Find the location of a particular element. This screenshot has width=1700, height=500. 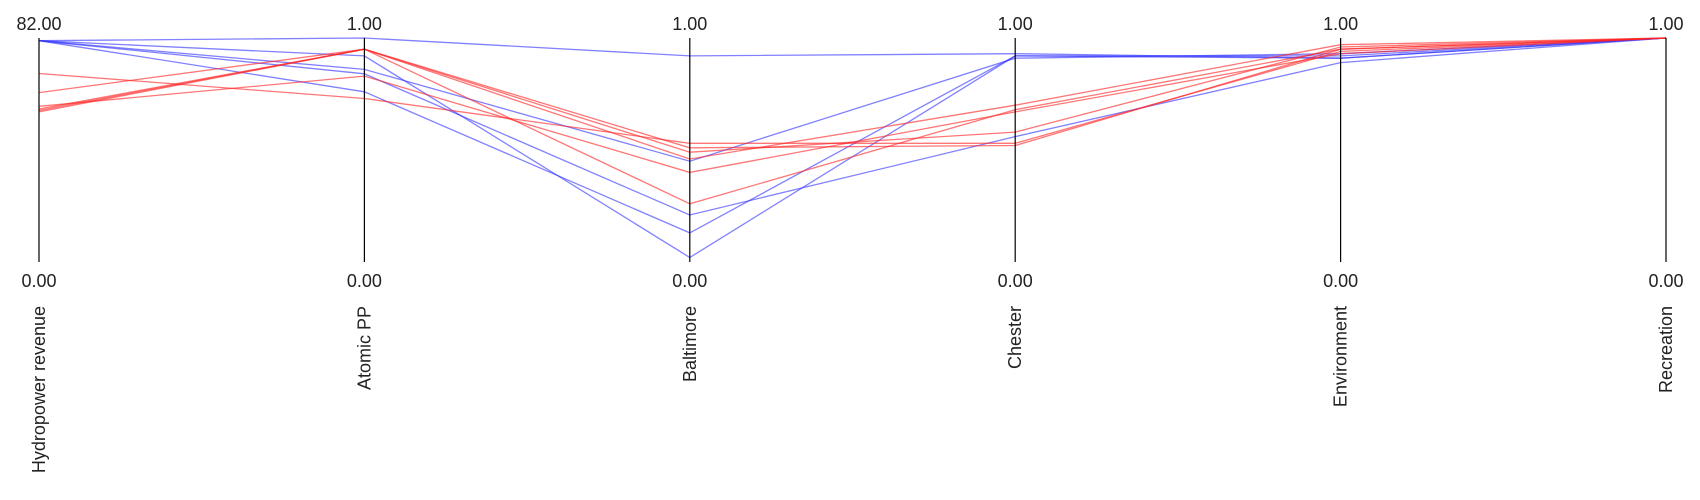

axis-max-label-recreation: 1.00 is located at coordinates (1665, 24).